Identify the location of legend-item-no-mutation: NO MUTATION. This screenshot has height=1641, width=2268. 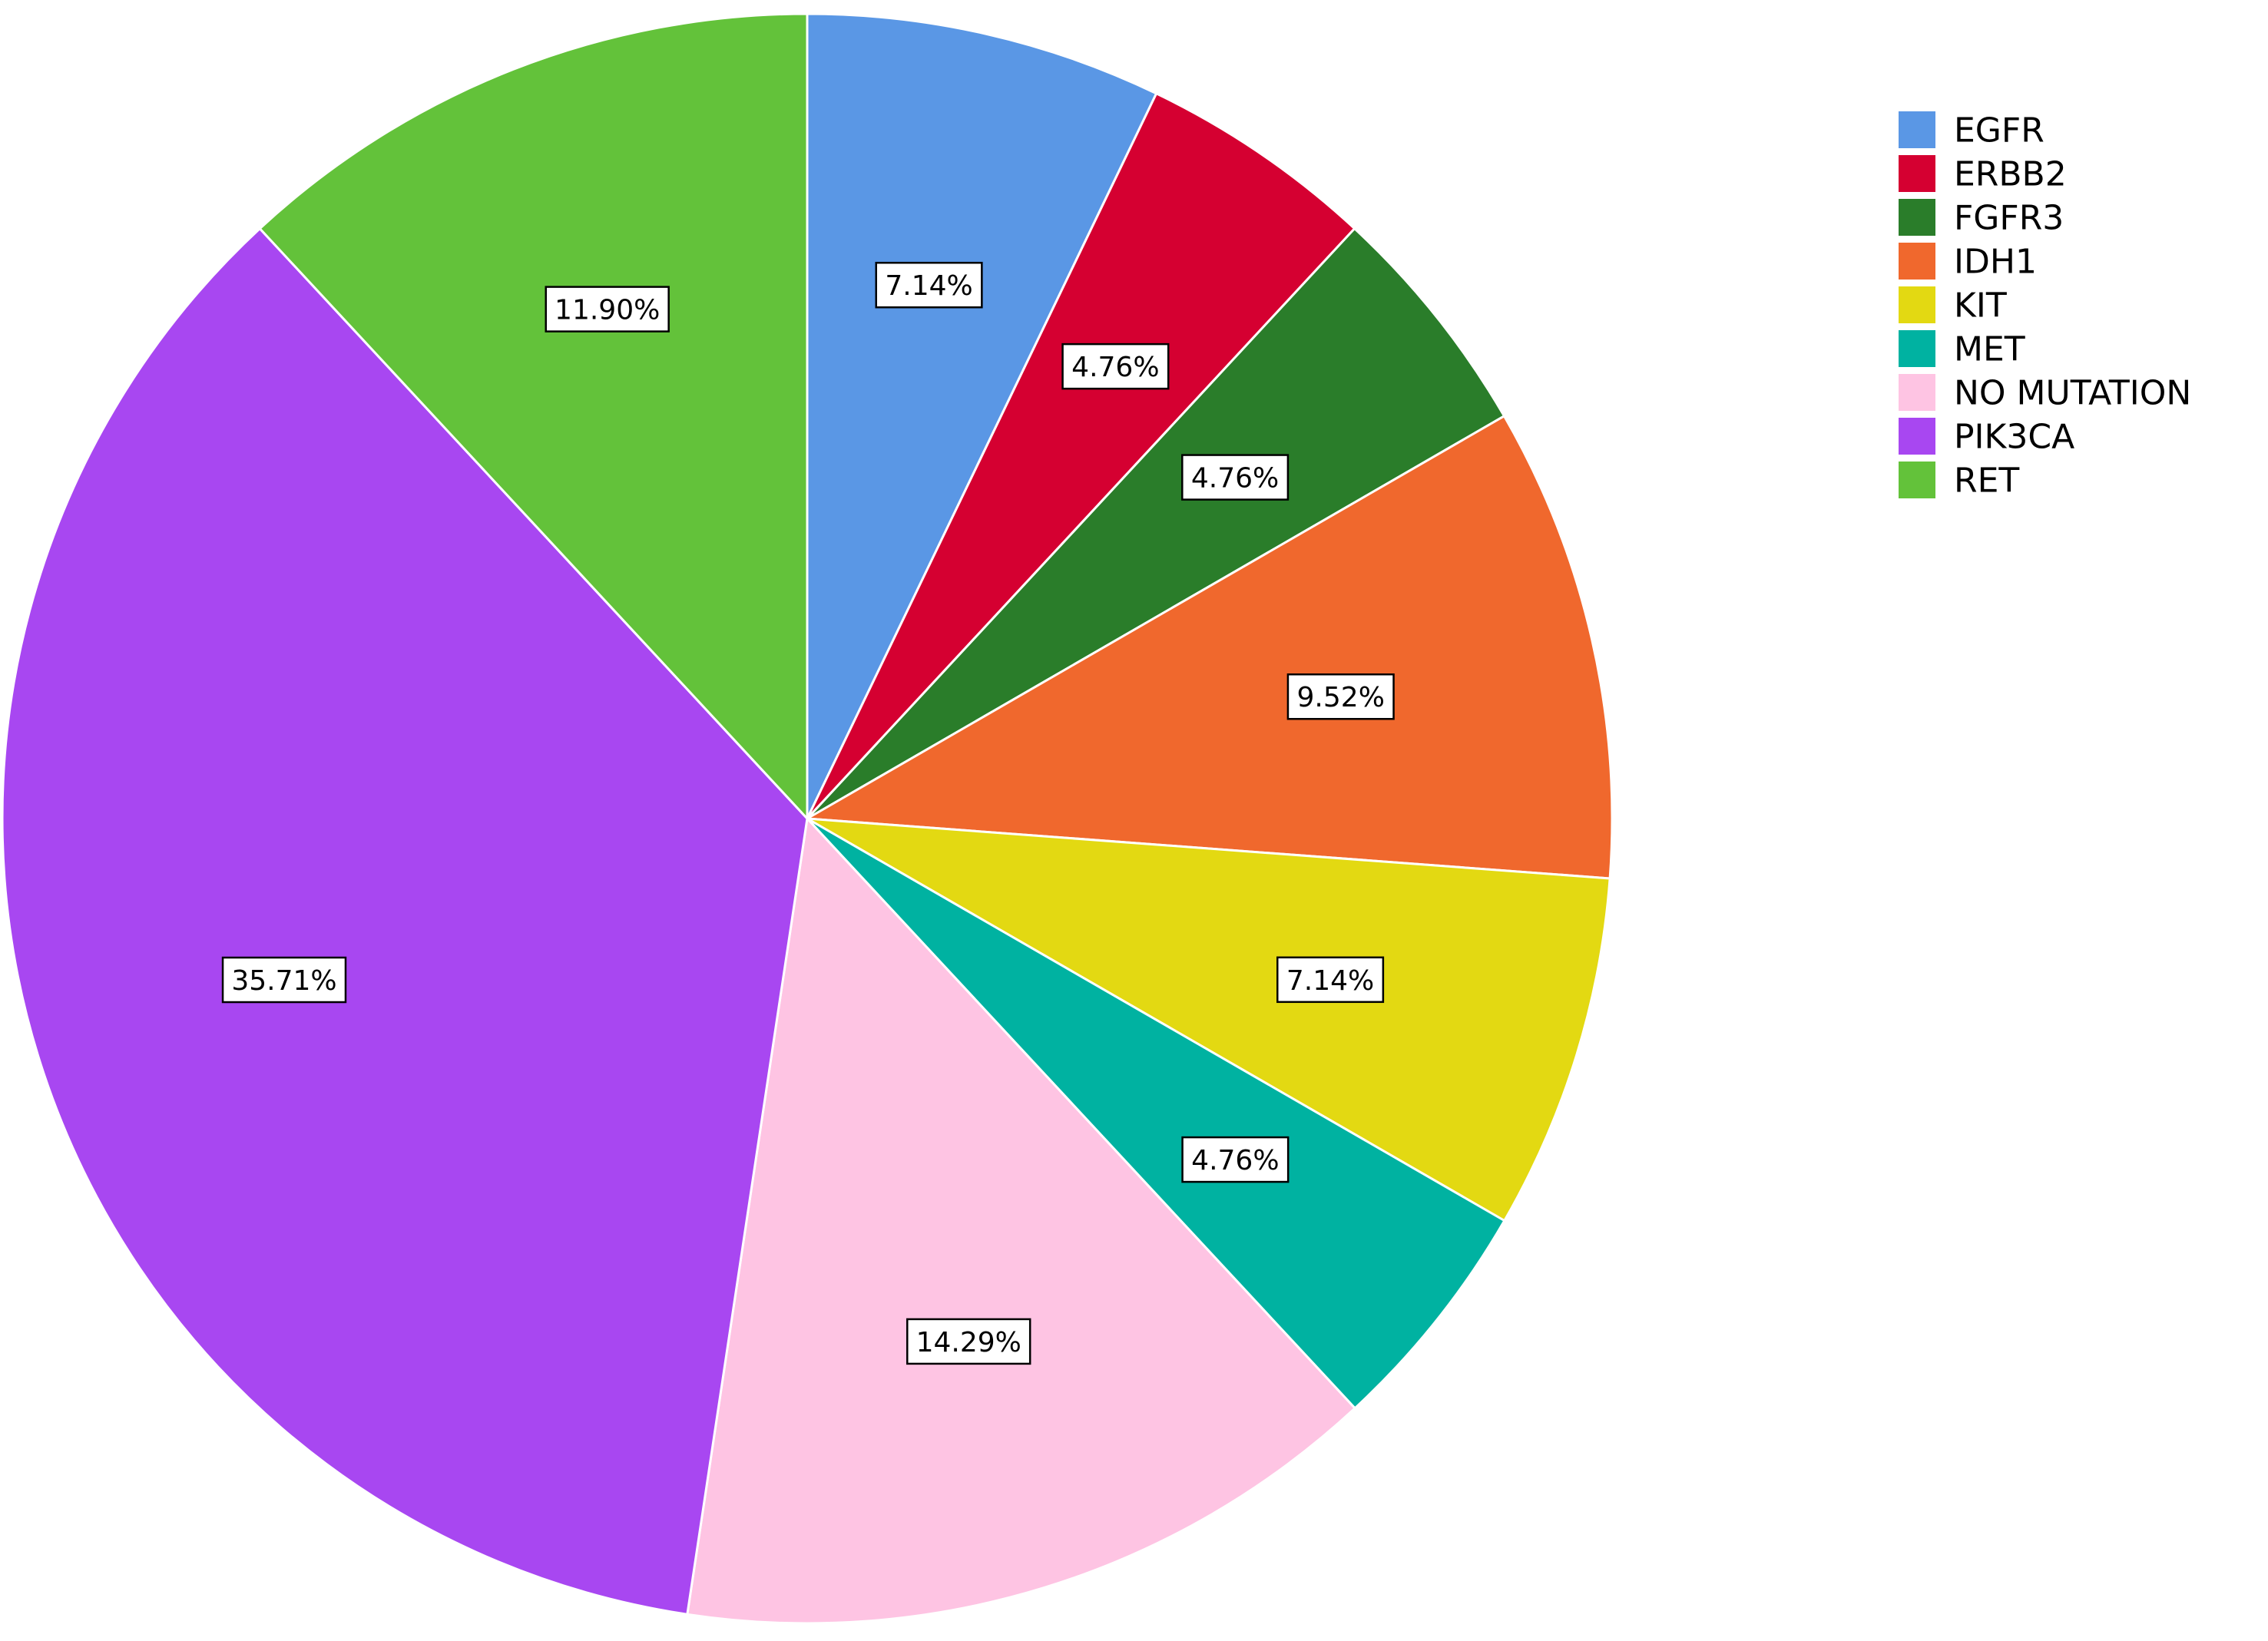
(2045, 392).